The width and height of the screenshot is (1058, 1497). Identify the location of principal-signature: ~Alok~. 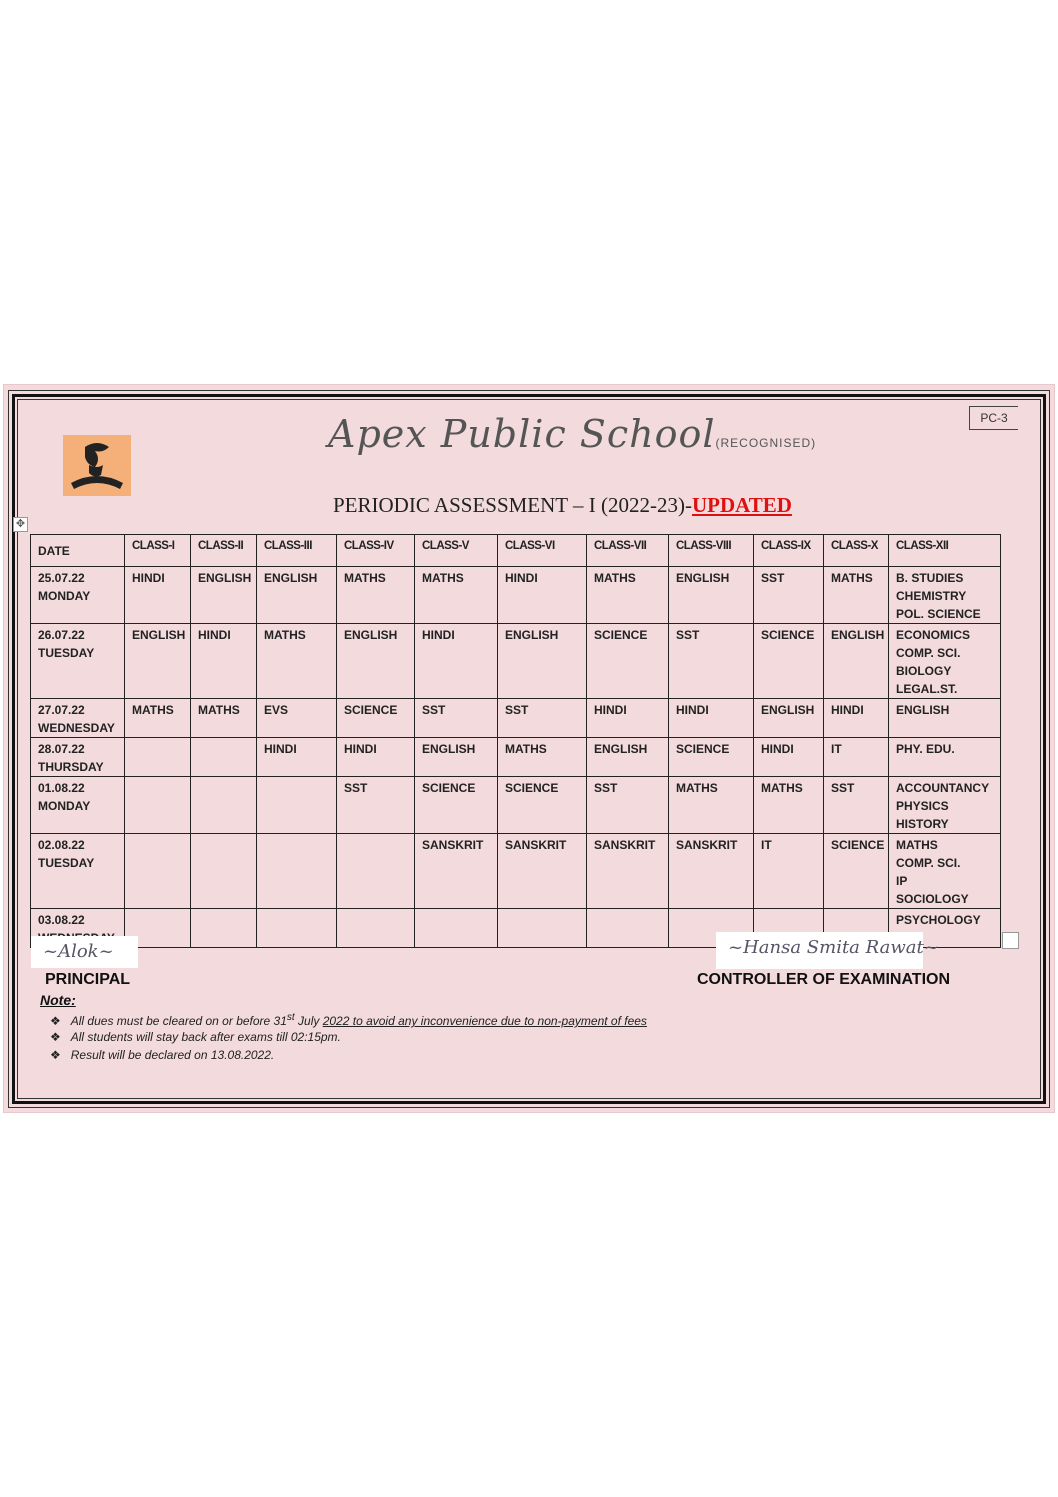
(84, 952).